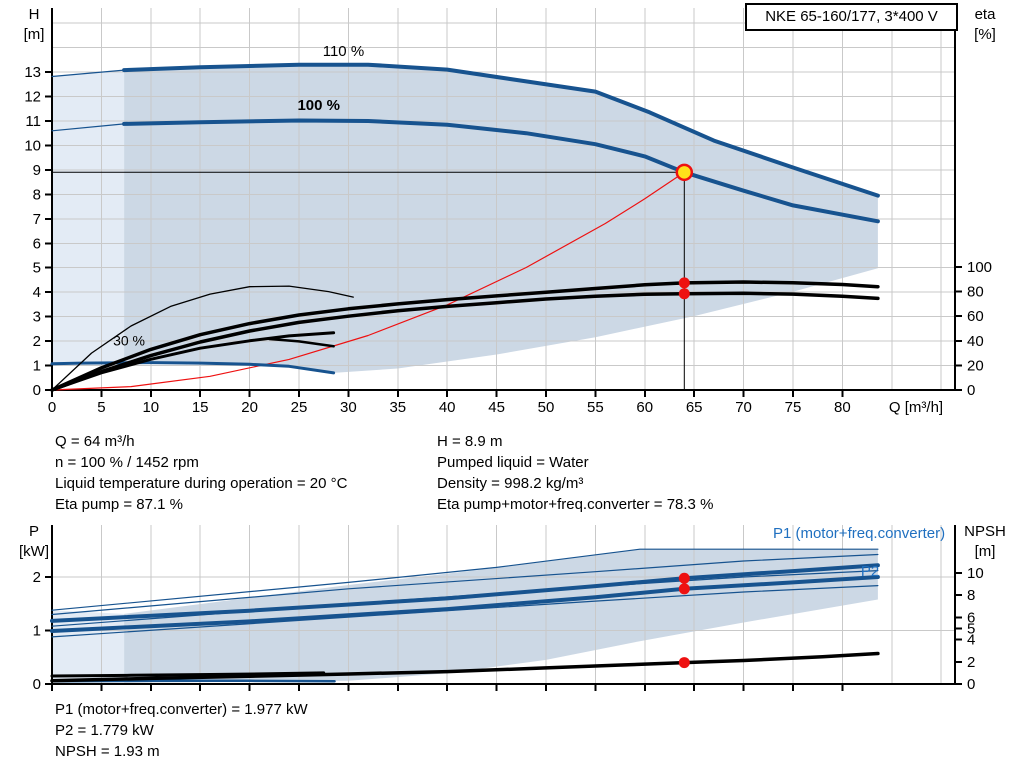 The height and width of the screenshot is (781, 1024). I want to click on curve-eta-pump-motor-freq, so click(465, 341).